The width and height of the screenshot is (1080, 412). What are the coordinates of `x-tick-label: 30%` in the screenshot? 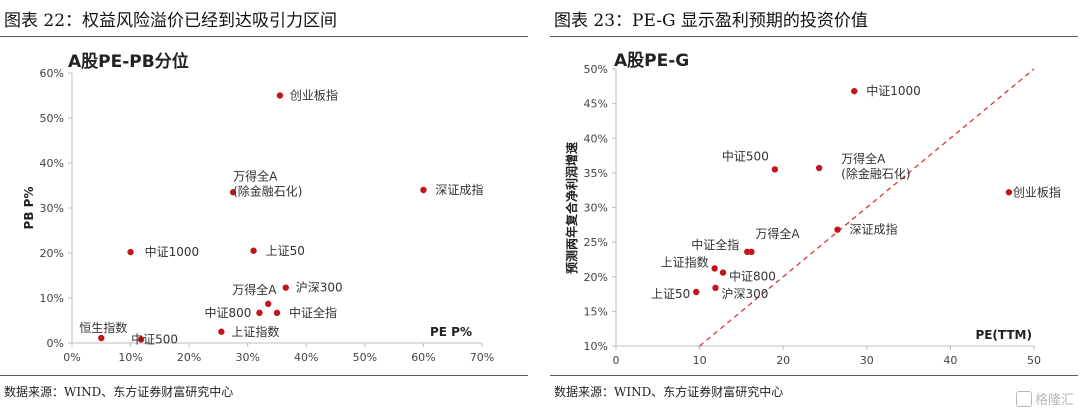 It's located at (247, 357).